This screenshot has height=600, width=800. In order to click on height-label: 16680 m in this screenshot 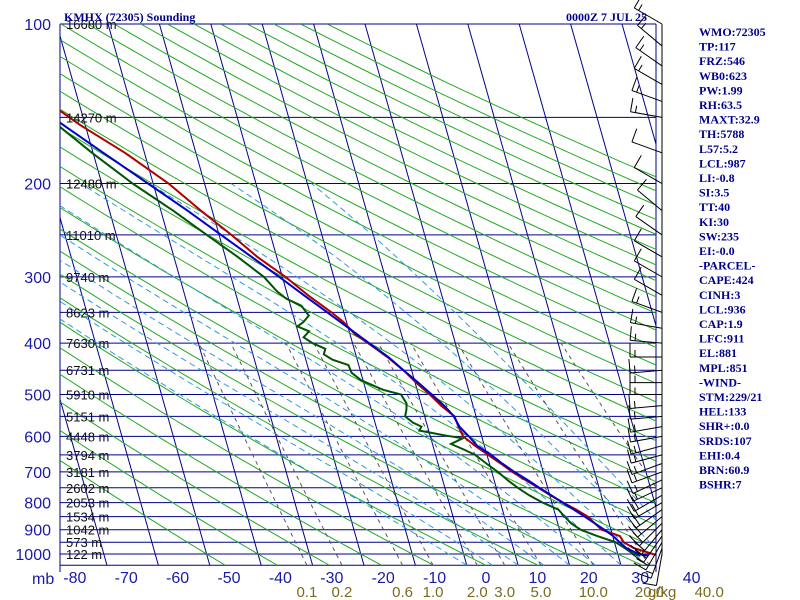, I will do `click(91, 24)`.